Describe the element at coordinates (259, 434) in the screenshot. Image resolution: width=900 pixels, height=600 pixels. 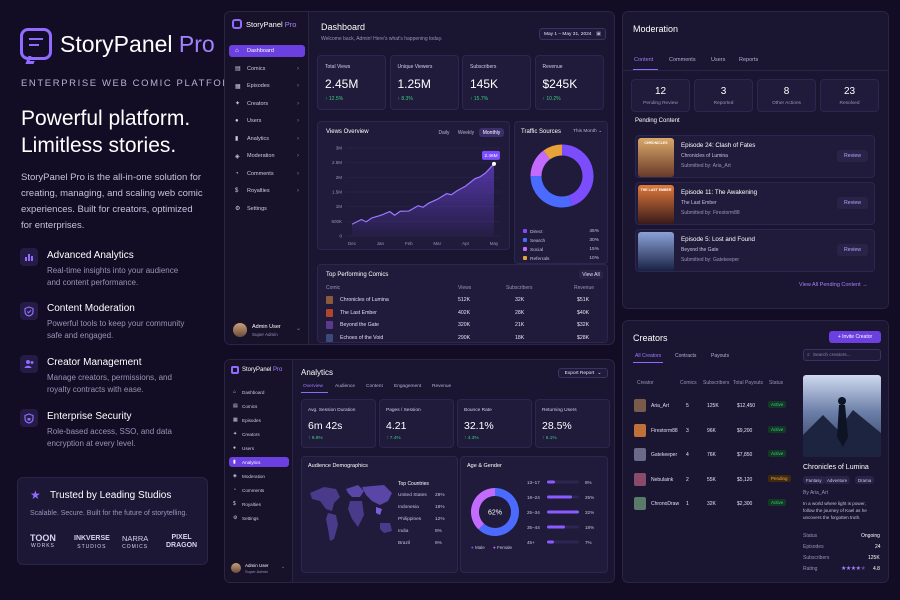
I see `sidebar-item-creators: ✦ Creators` at that location.